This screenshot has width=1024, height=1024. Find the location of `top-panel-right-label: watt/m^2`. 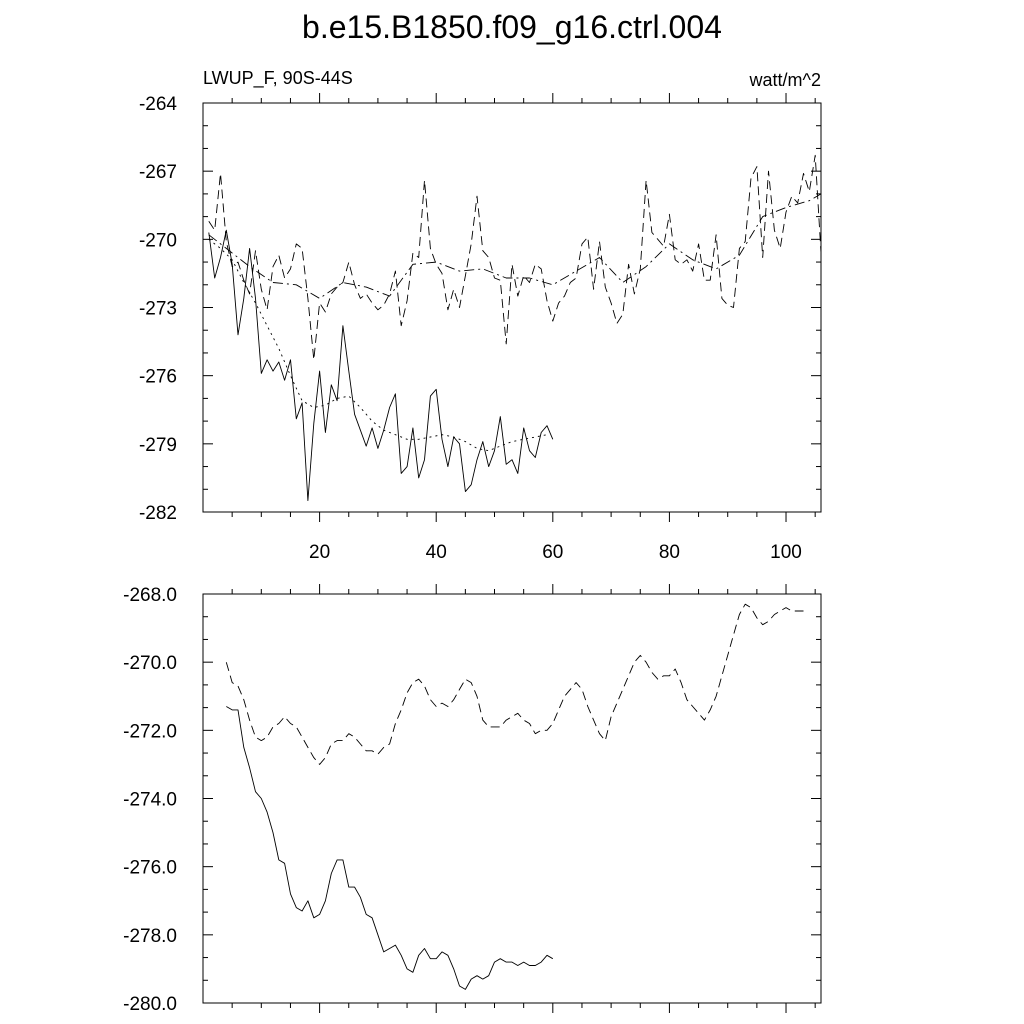

top-panel-right-label: watt/m^2 is located at coordinates (785, 80).